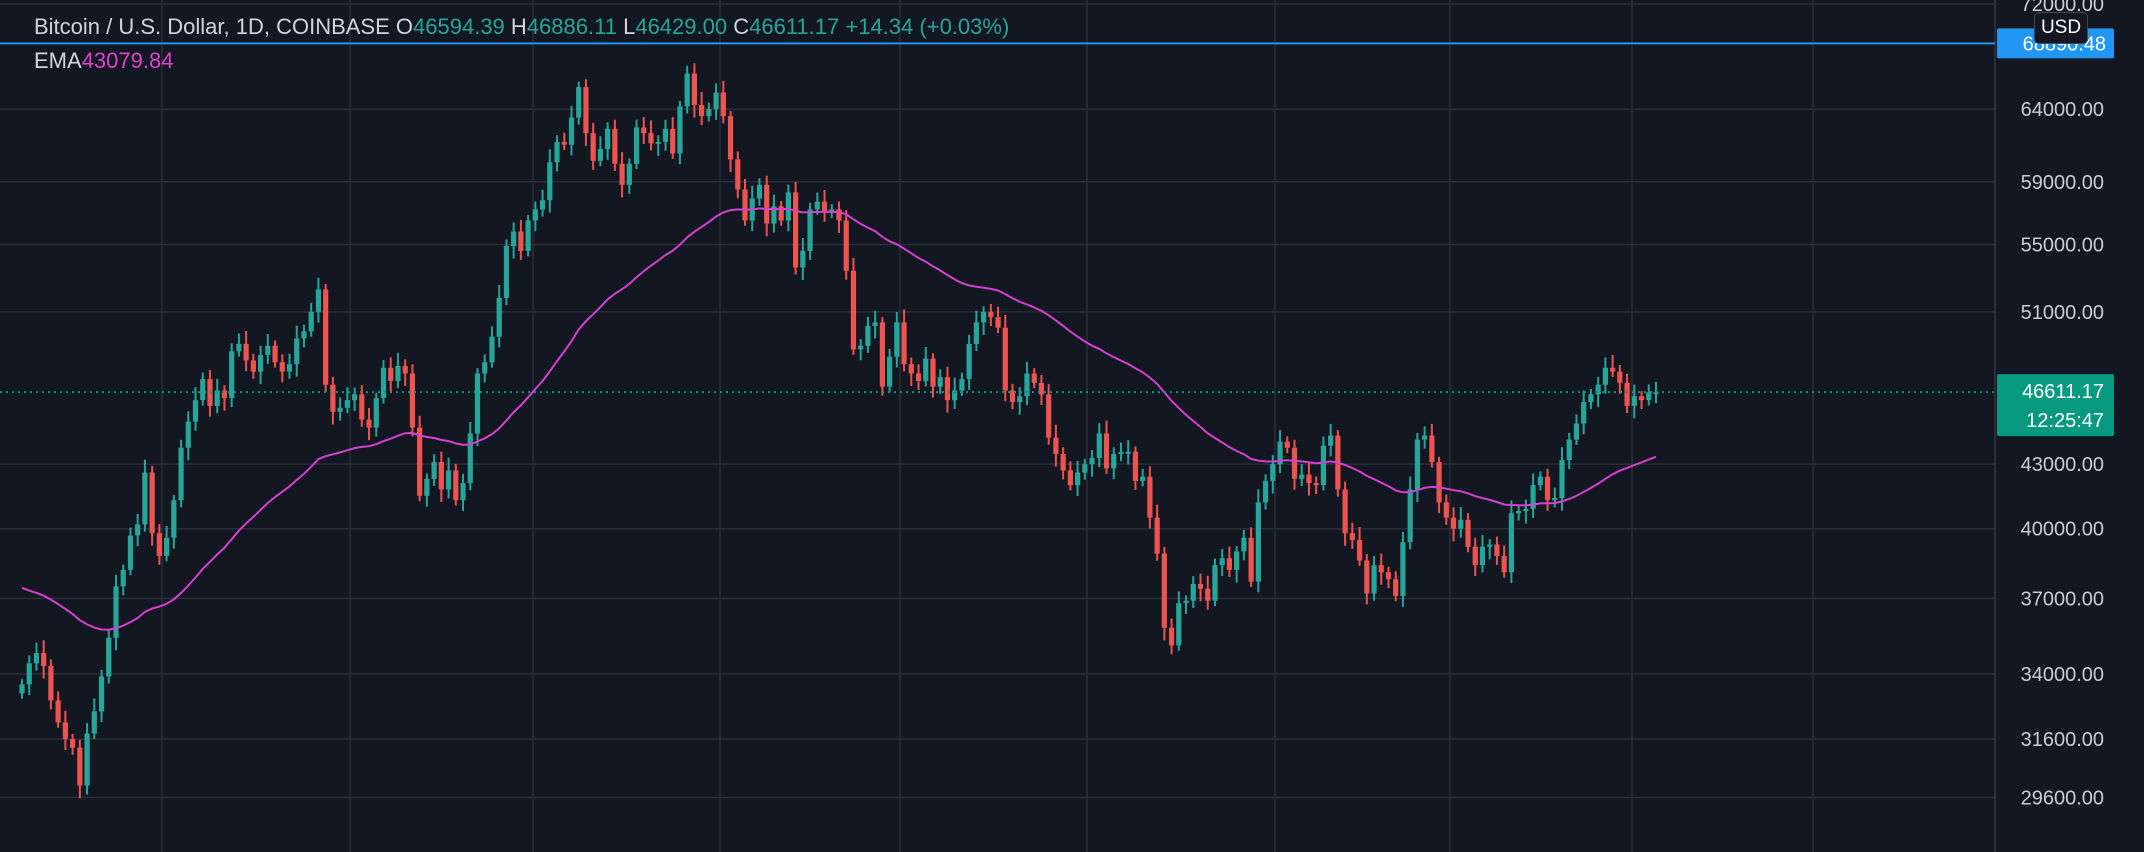 The width and height of the screenshot is (2144, 852). Describe the element at coordinates (927, 26) in the screenshot. I see `change-value: +14.34 (+0.03%)` at that location.